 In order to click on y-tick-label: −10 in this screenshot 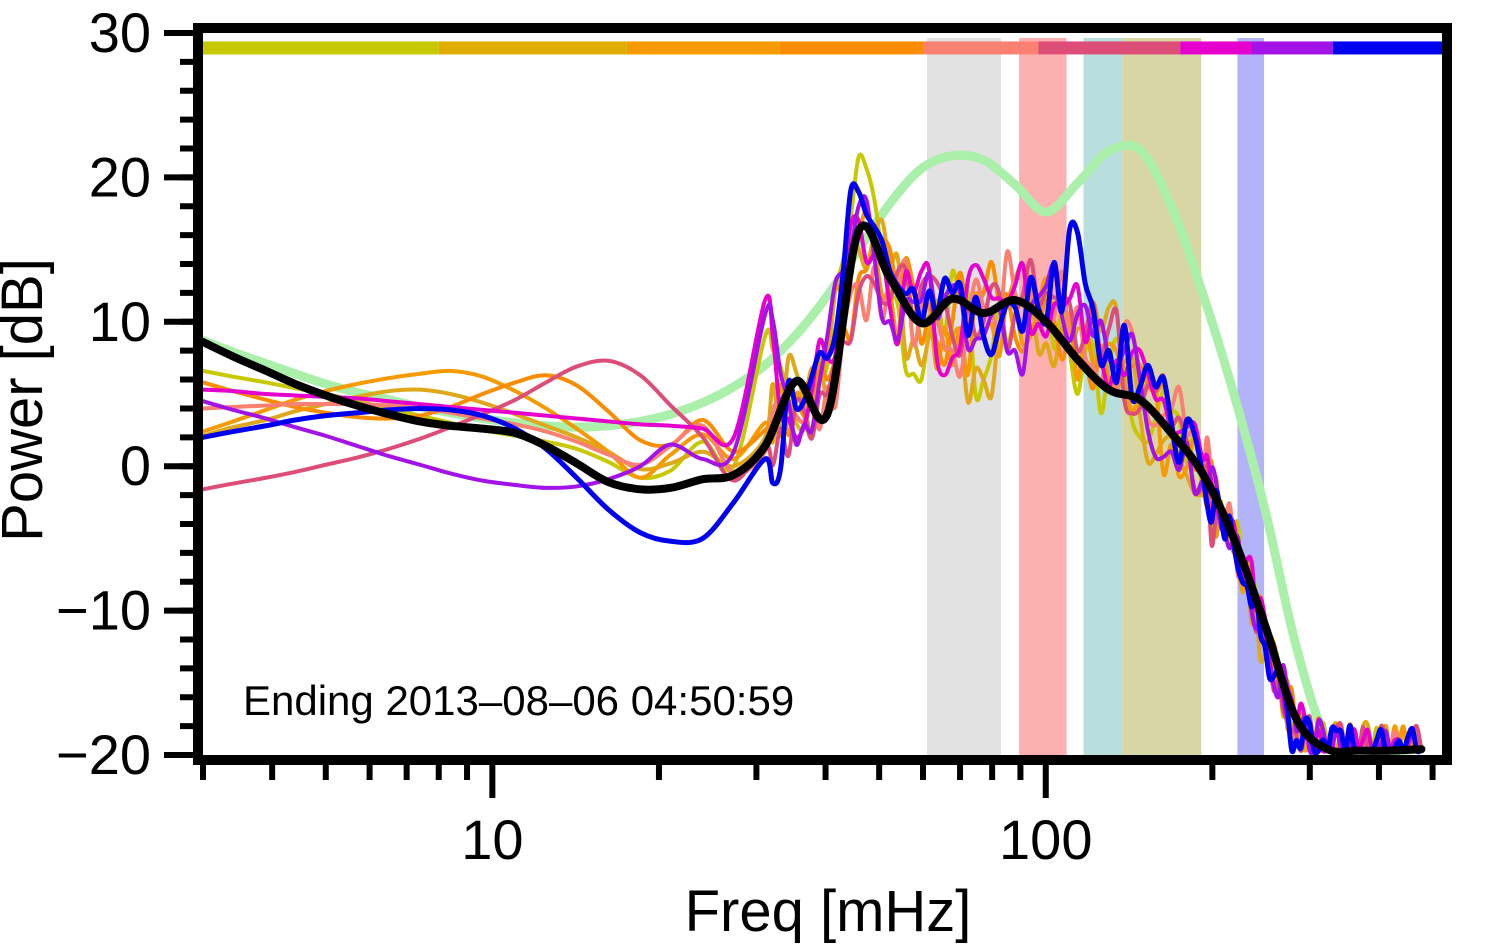, I will do `click(103, 610)`.